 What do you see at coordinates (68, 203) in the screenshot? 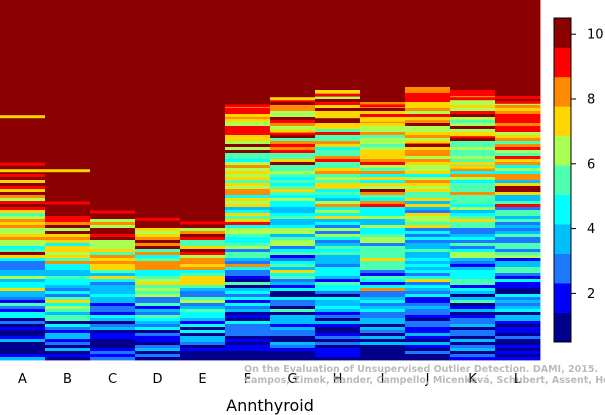
I see `heatmap-band-red` at bounding box center [68, 203].